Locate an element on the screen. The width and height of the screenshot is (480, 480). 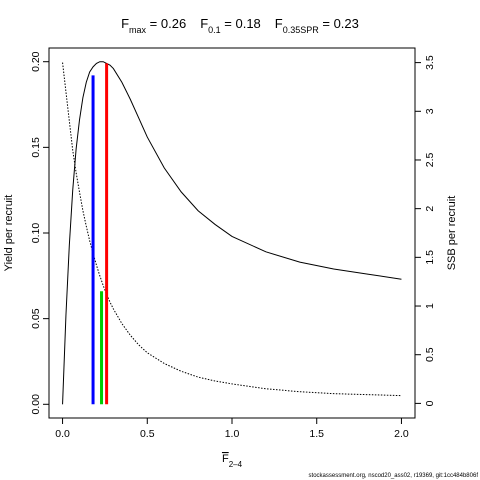
y-left-tick-label: 0.05 is located at coordinates (36, 318).